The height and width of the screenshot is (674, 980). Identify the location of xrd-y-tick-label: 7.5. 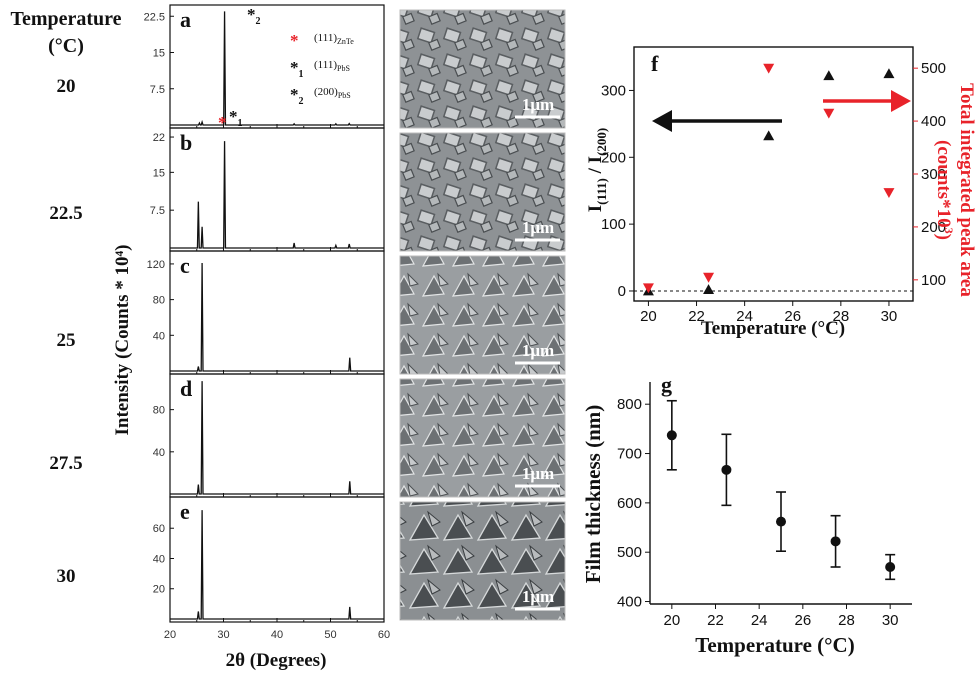
(157, 211).